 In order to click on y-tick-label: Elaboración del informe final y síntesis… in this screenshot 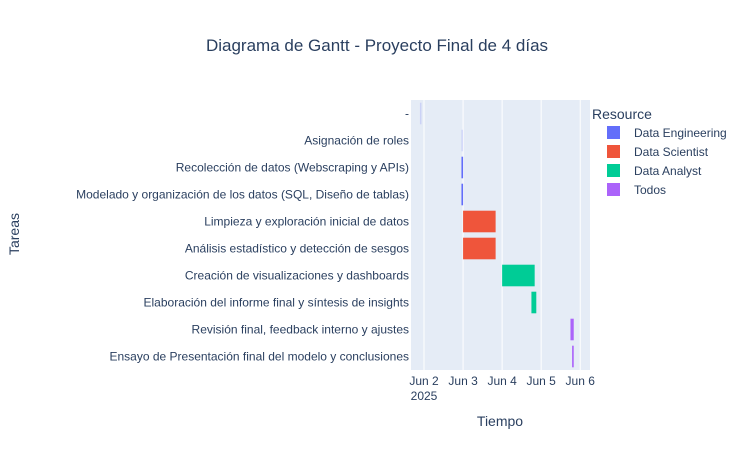, I will do `click(276, 303)`.